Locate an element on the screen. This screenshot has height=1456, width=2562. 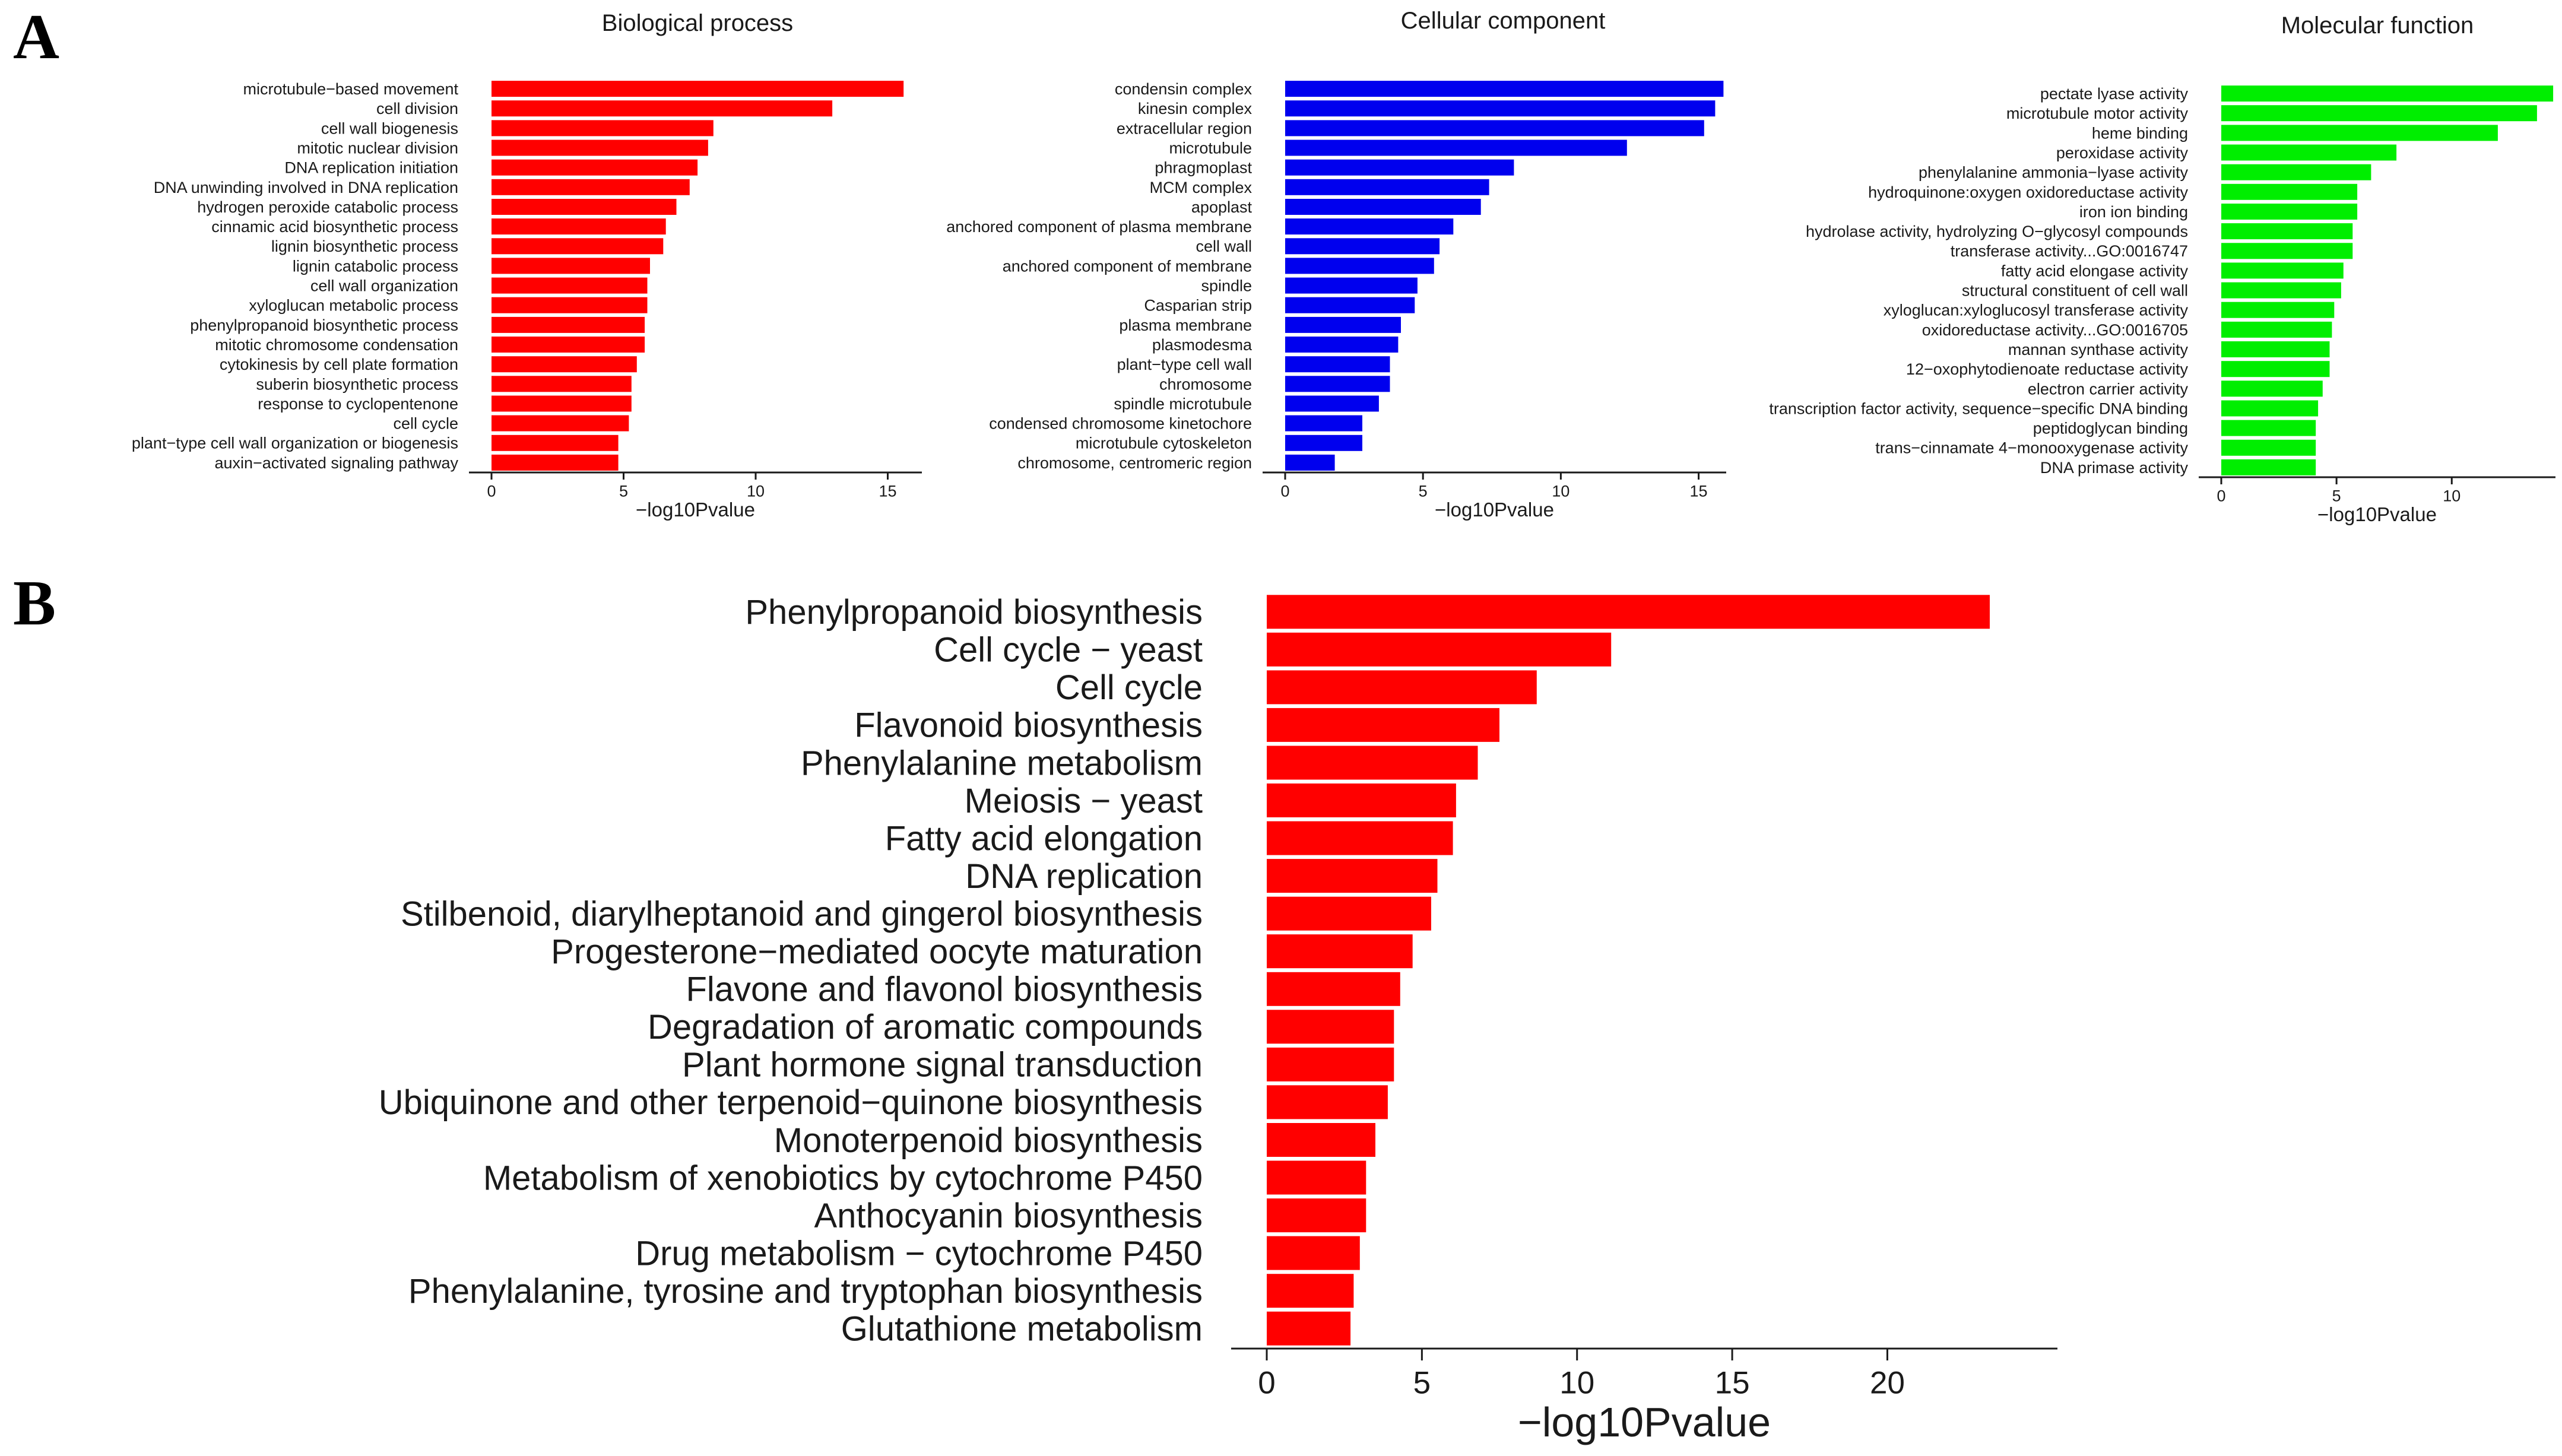
category-label: plasma membrane is located at coordinates (1185, 325).